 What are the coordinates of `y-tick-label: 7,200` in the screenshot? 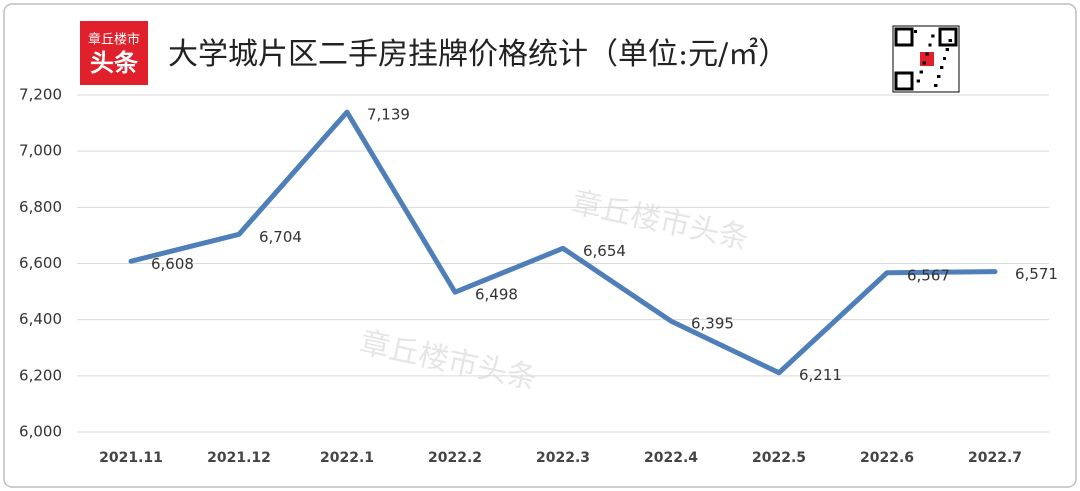 It's located at (40, 95).